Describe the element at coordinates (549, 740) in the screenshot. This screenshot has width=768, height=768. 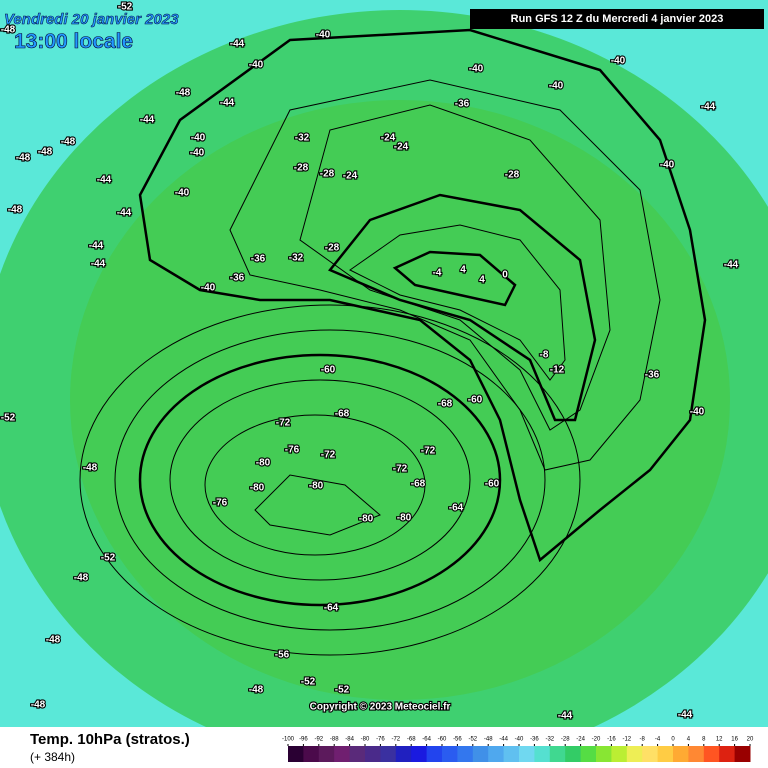
I see `colorbar-label: -32` at that location.